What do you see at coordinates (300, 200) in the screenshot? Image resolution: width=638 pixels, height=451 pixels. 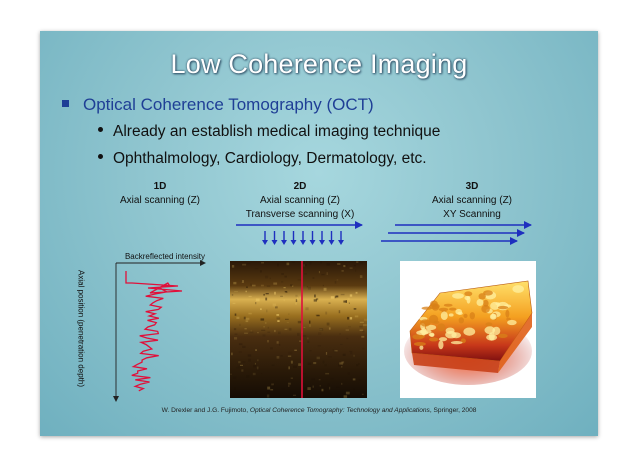 I see `panel-2d-line1: Axial scanning (Z)` at bounding box center [300, 200].